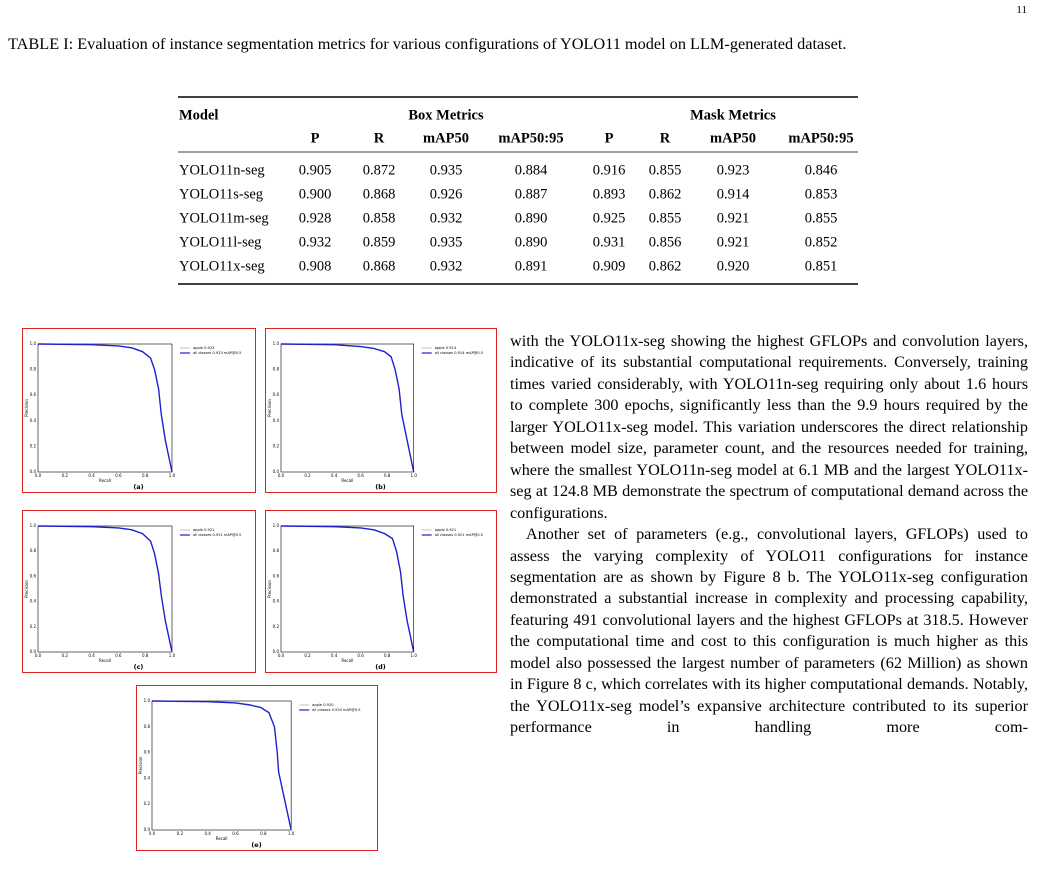 The width and height of the screenshot is (1041, 881). I want to click on table-cell: 0.884, so click(531, 170).